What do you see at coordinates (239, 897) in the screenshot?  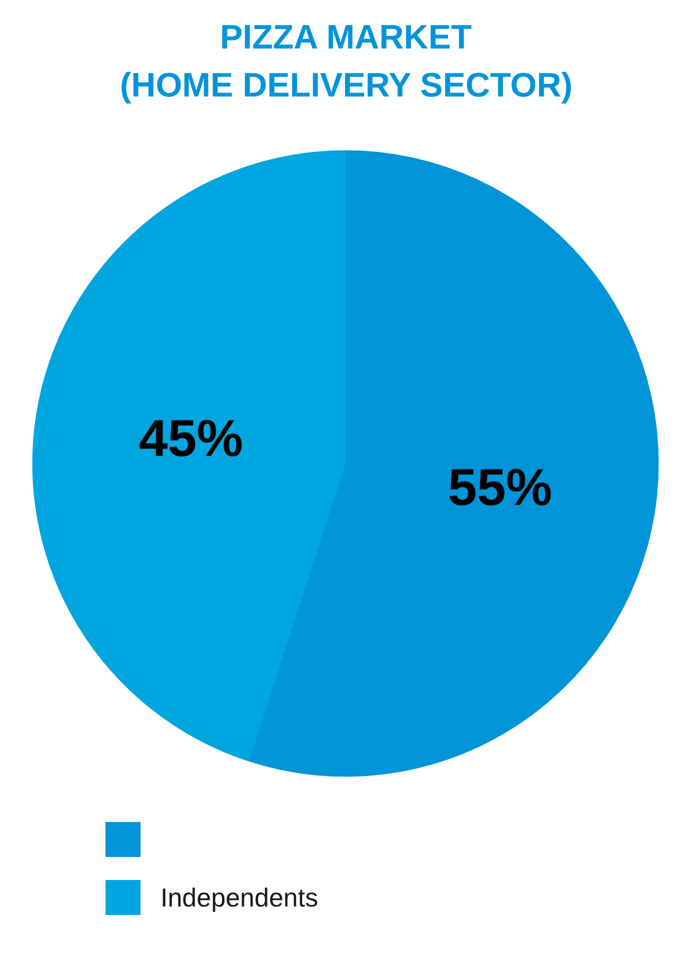 I see `legend-label: Independents` at bounding box center [239, 897].